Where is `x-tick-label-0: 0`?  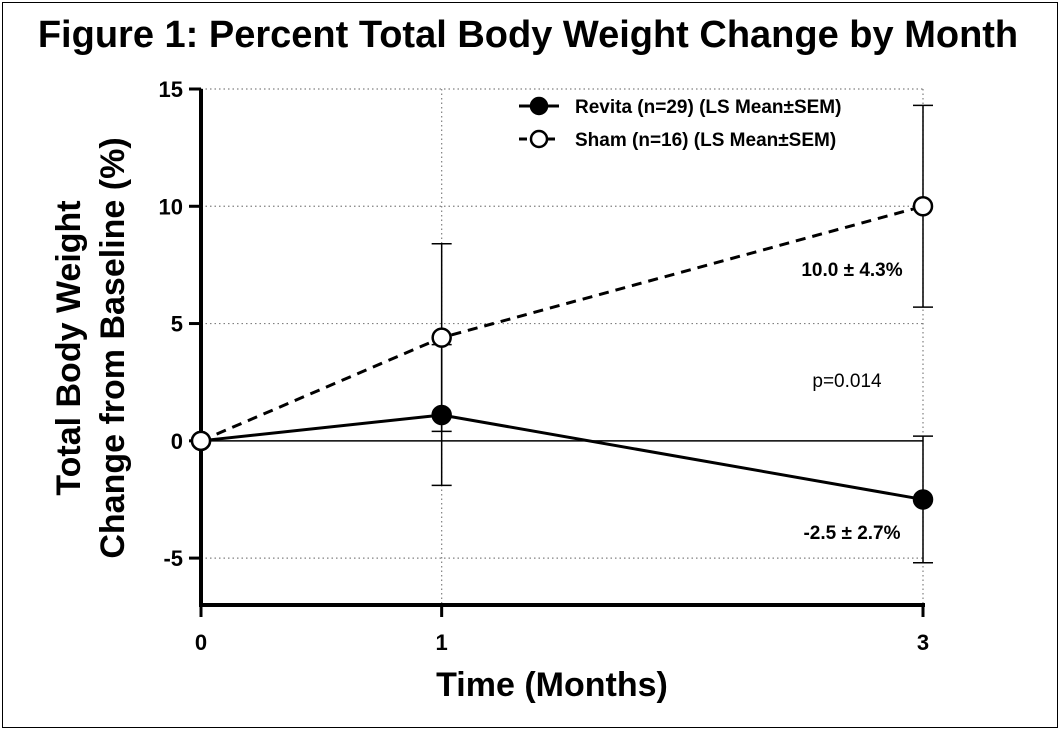
x-tick-label-0: 0 is located at coordinates (201, 642).